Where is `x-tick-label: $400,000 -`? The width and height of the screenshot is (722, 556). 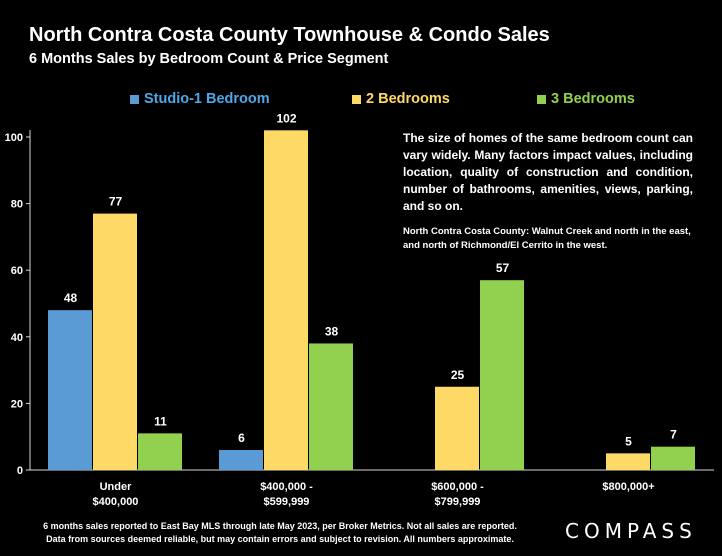 x-tick-label: $400,000 - is located at coordinates (286, 487).